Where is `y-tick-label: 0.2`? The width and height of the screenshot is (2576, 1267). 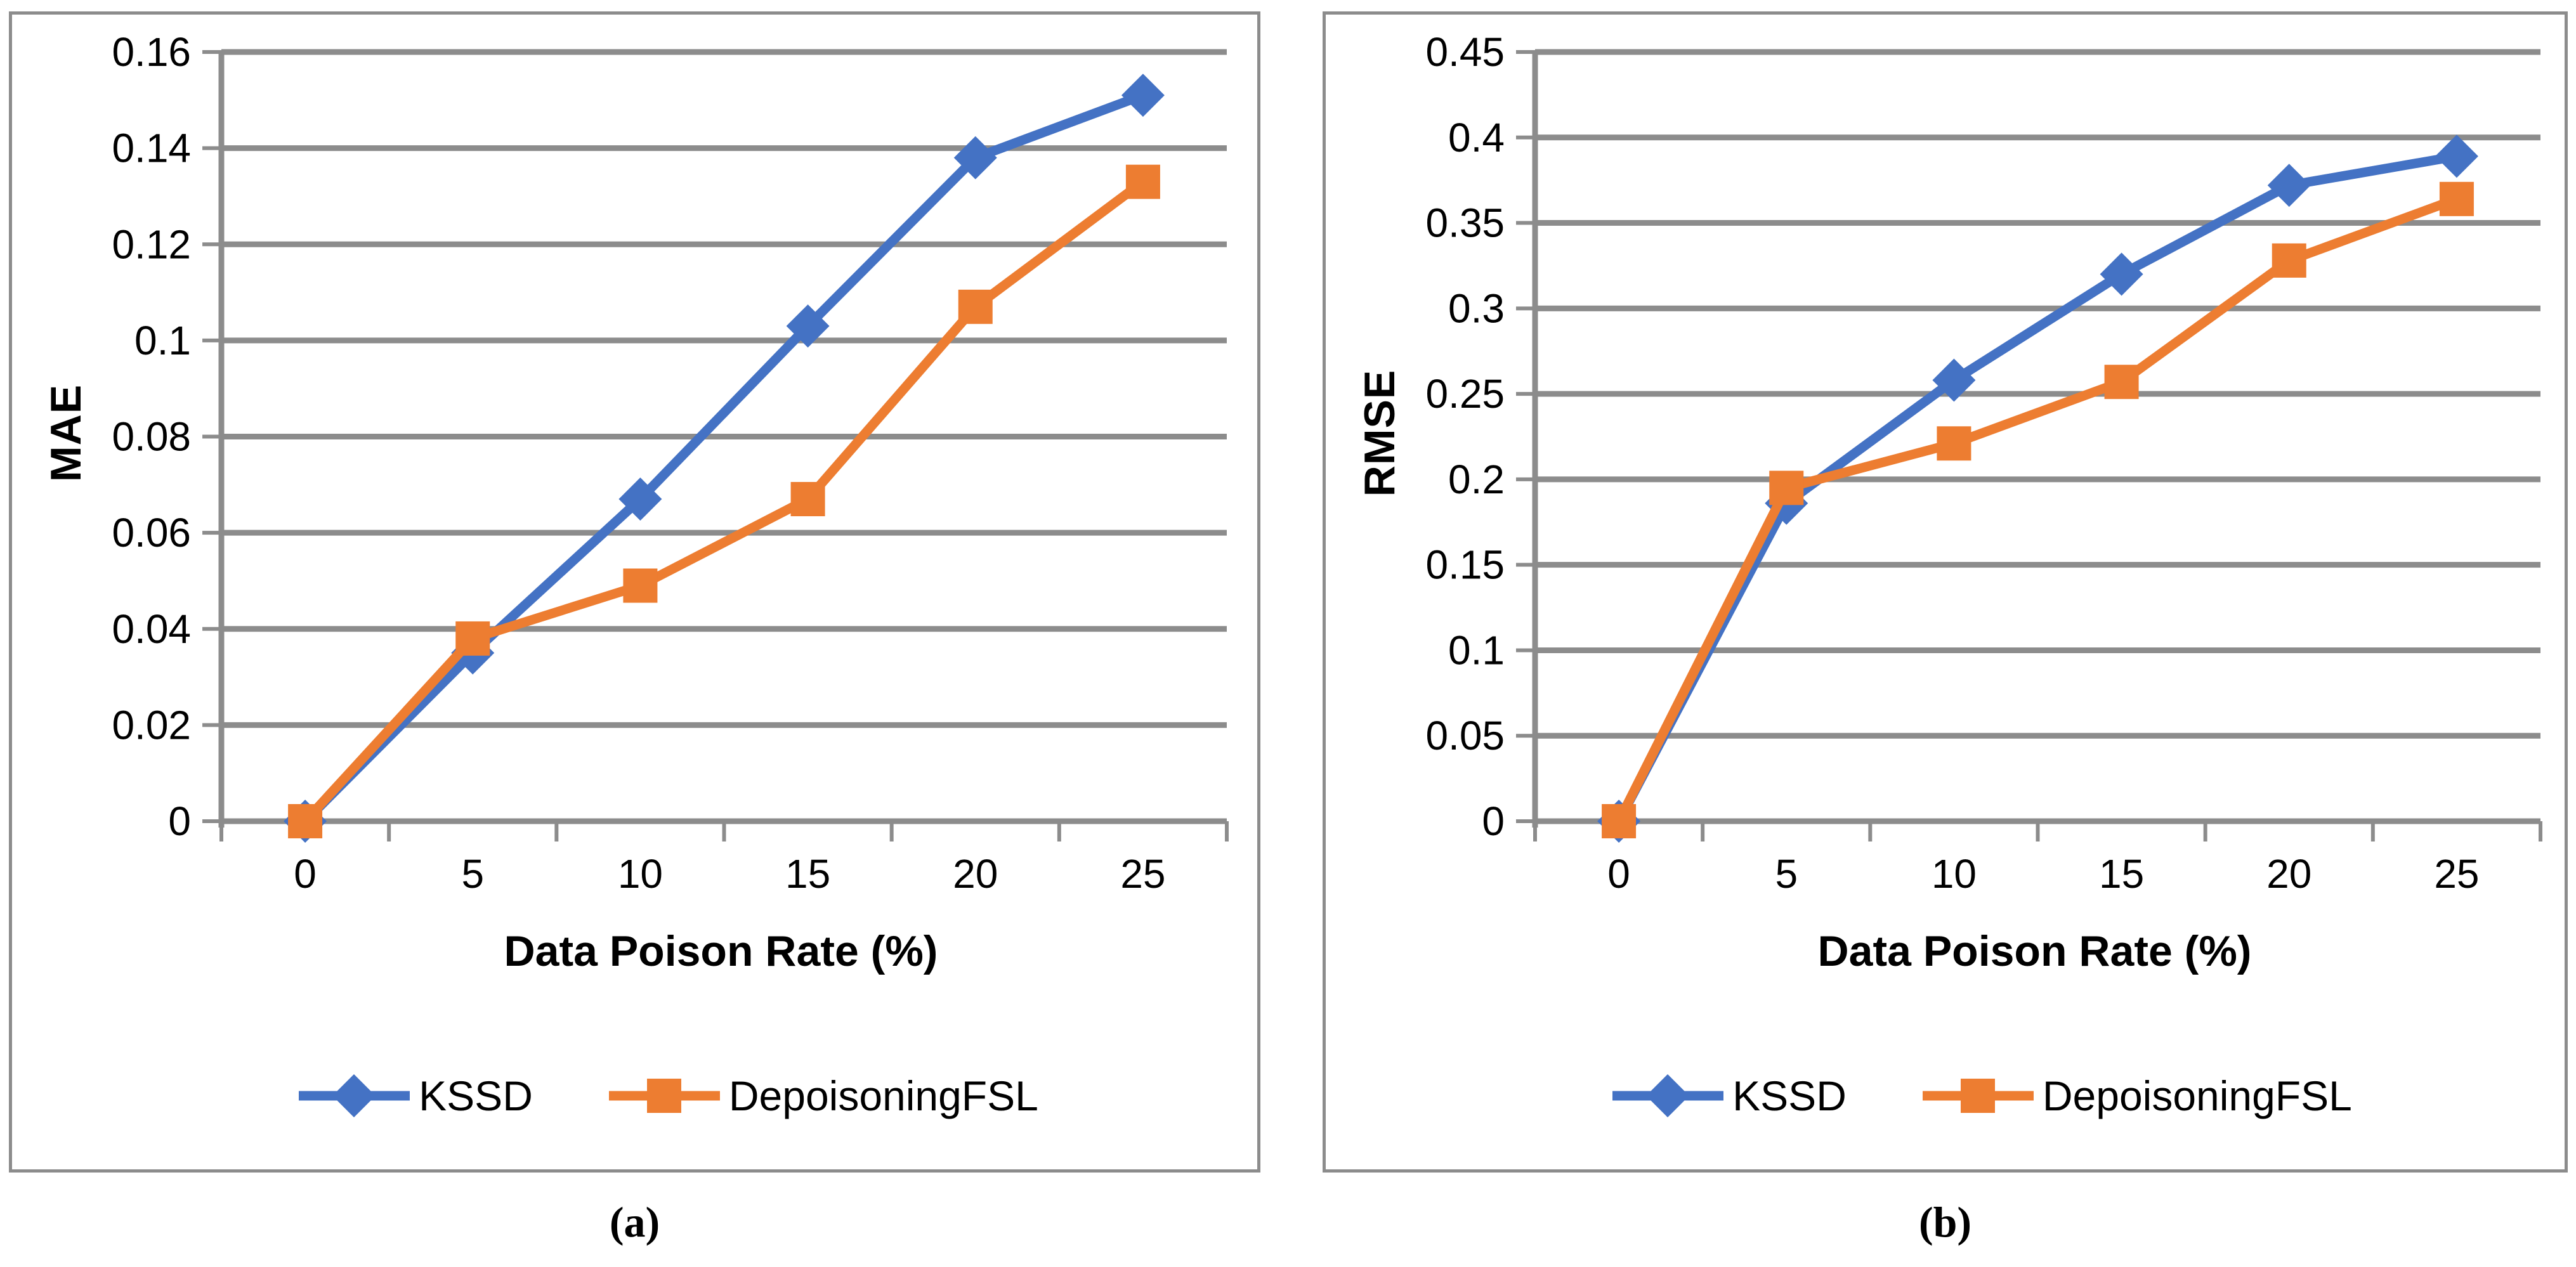 y-tick-label: 0.2 is located at coordinates (1476, 479).